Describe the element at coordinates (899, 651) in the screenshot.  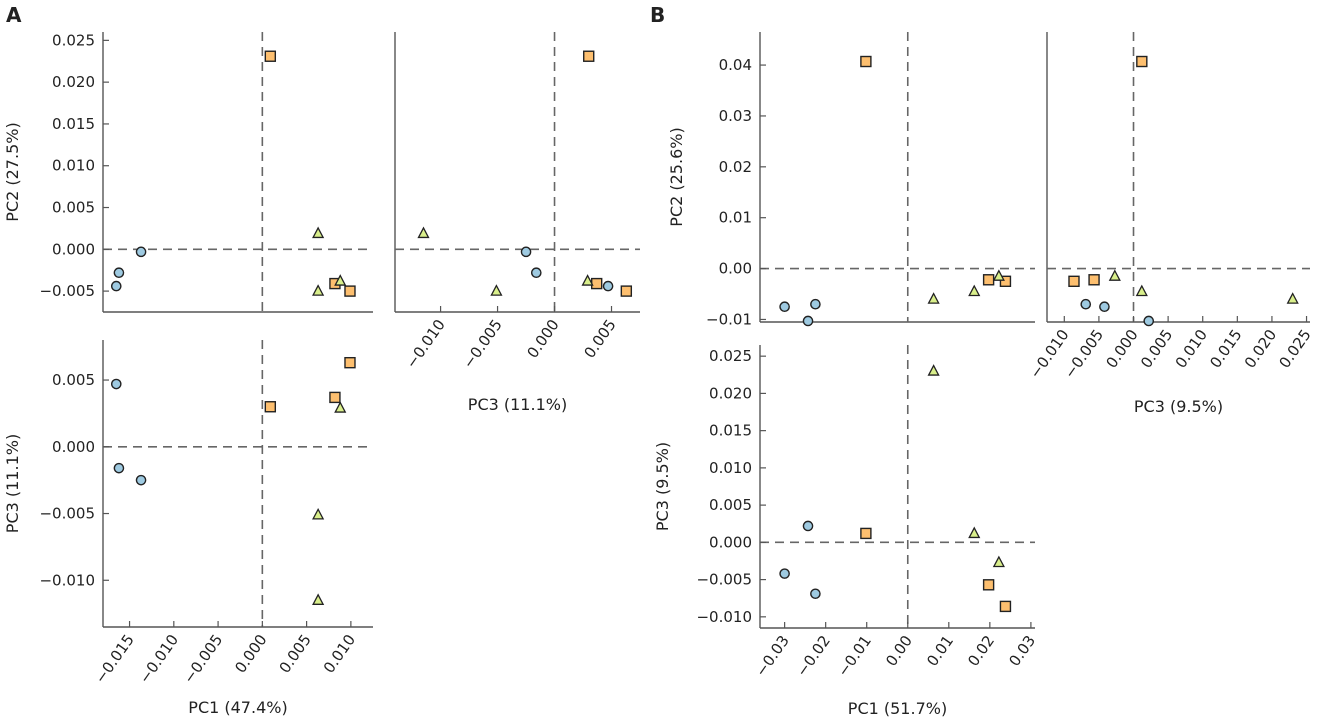
I see `x-tick-label: 0.00` at that location.